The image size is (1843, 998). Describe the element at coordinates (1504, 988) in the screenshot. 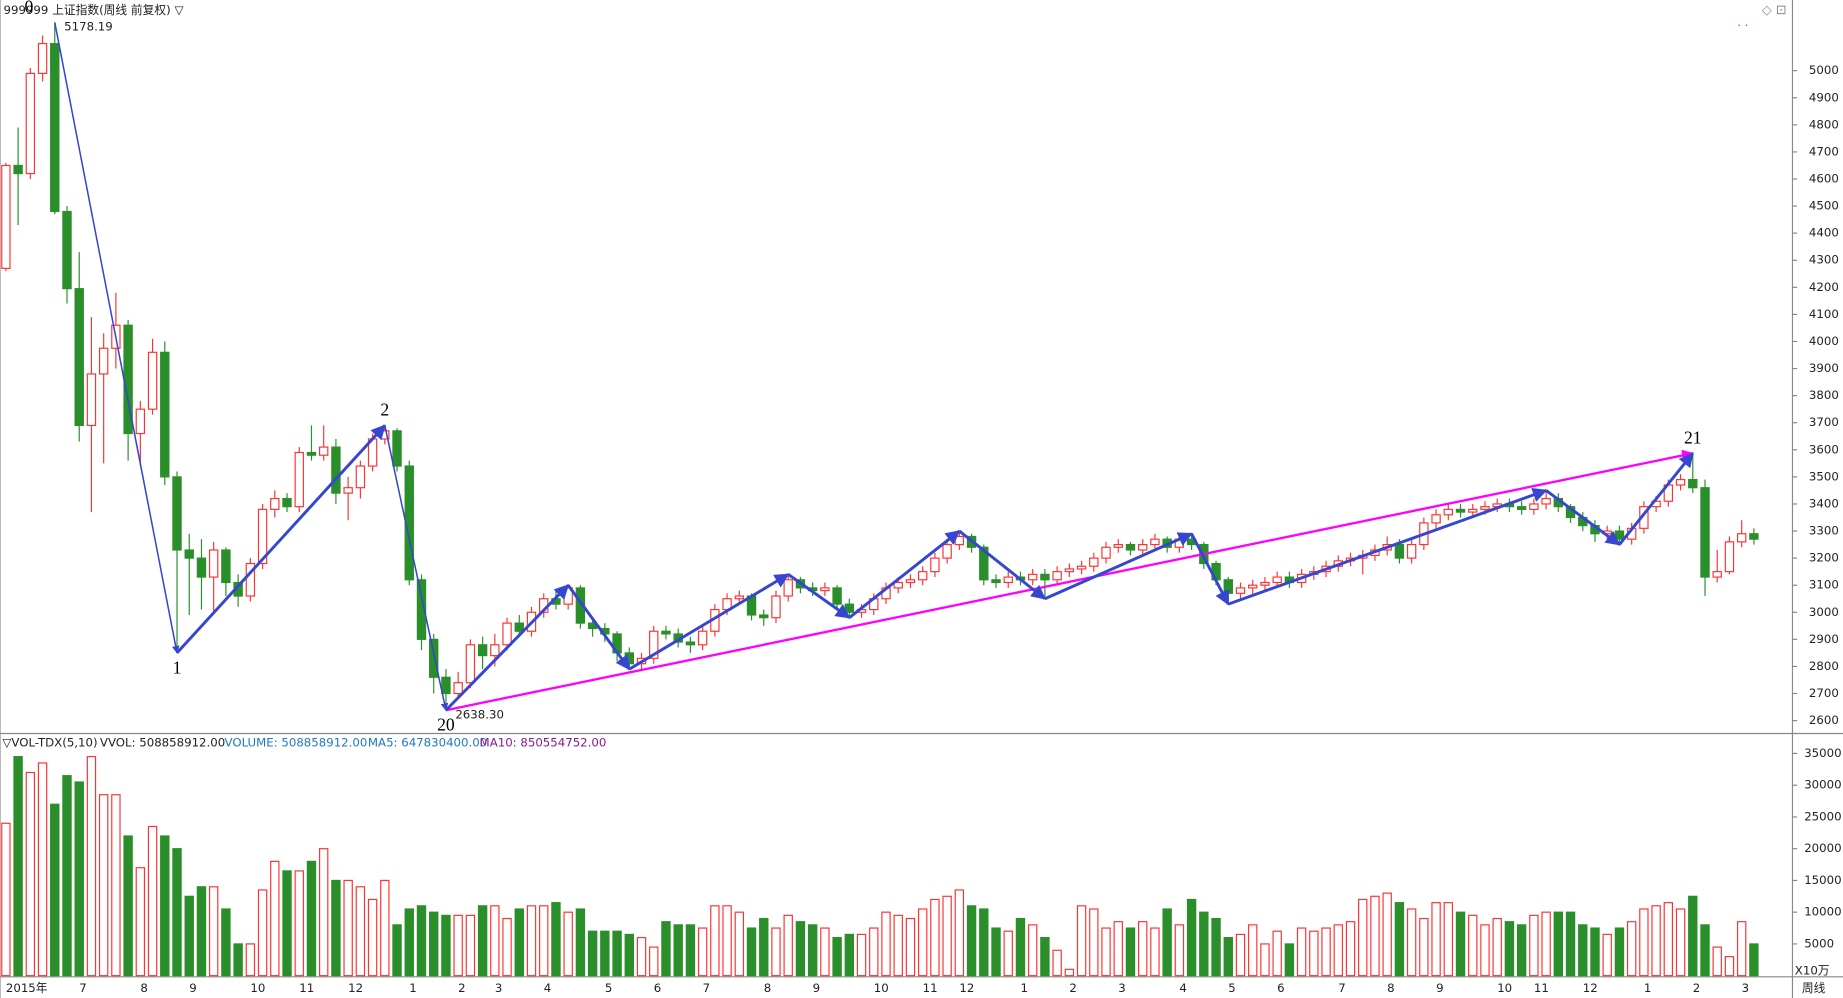

I see `x-tick-label: 10` at that location.